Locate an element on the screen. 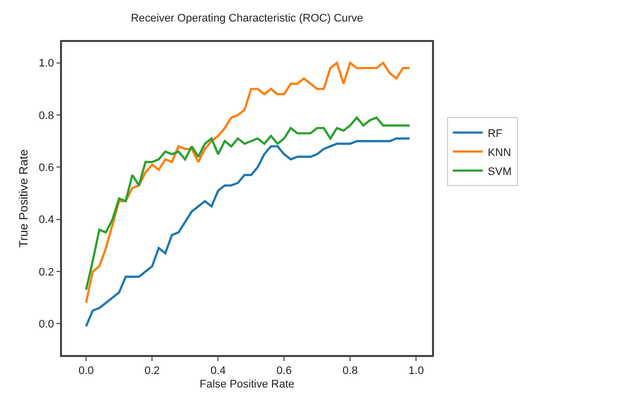 The height and width of the screenshot is (401, 623). y-tick-label: 0.0 is located at coordinates (46, 324).